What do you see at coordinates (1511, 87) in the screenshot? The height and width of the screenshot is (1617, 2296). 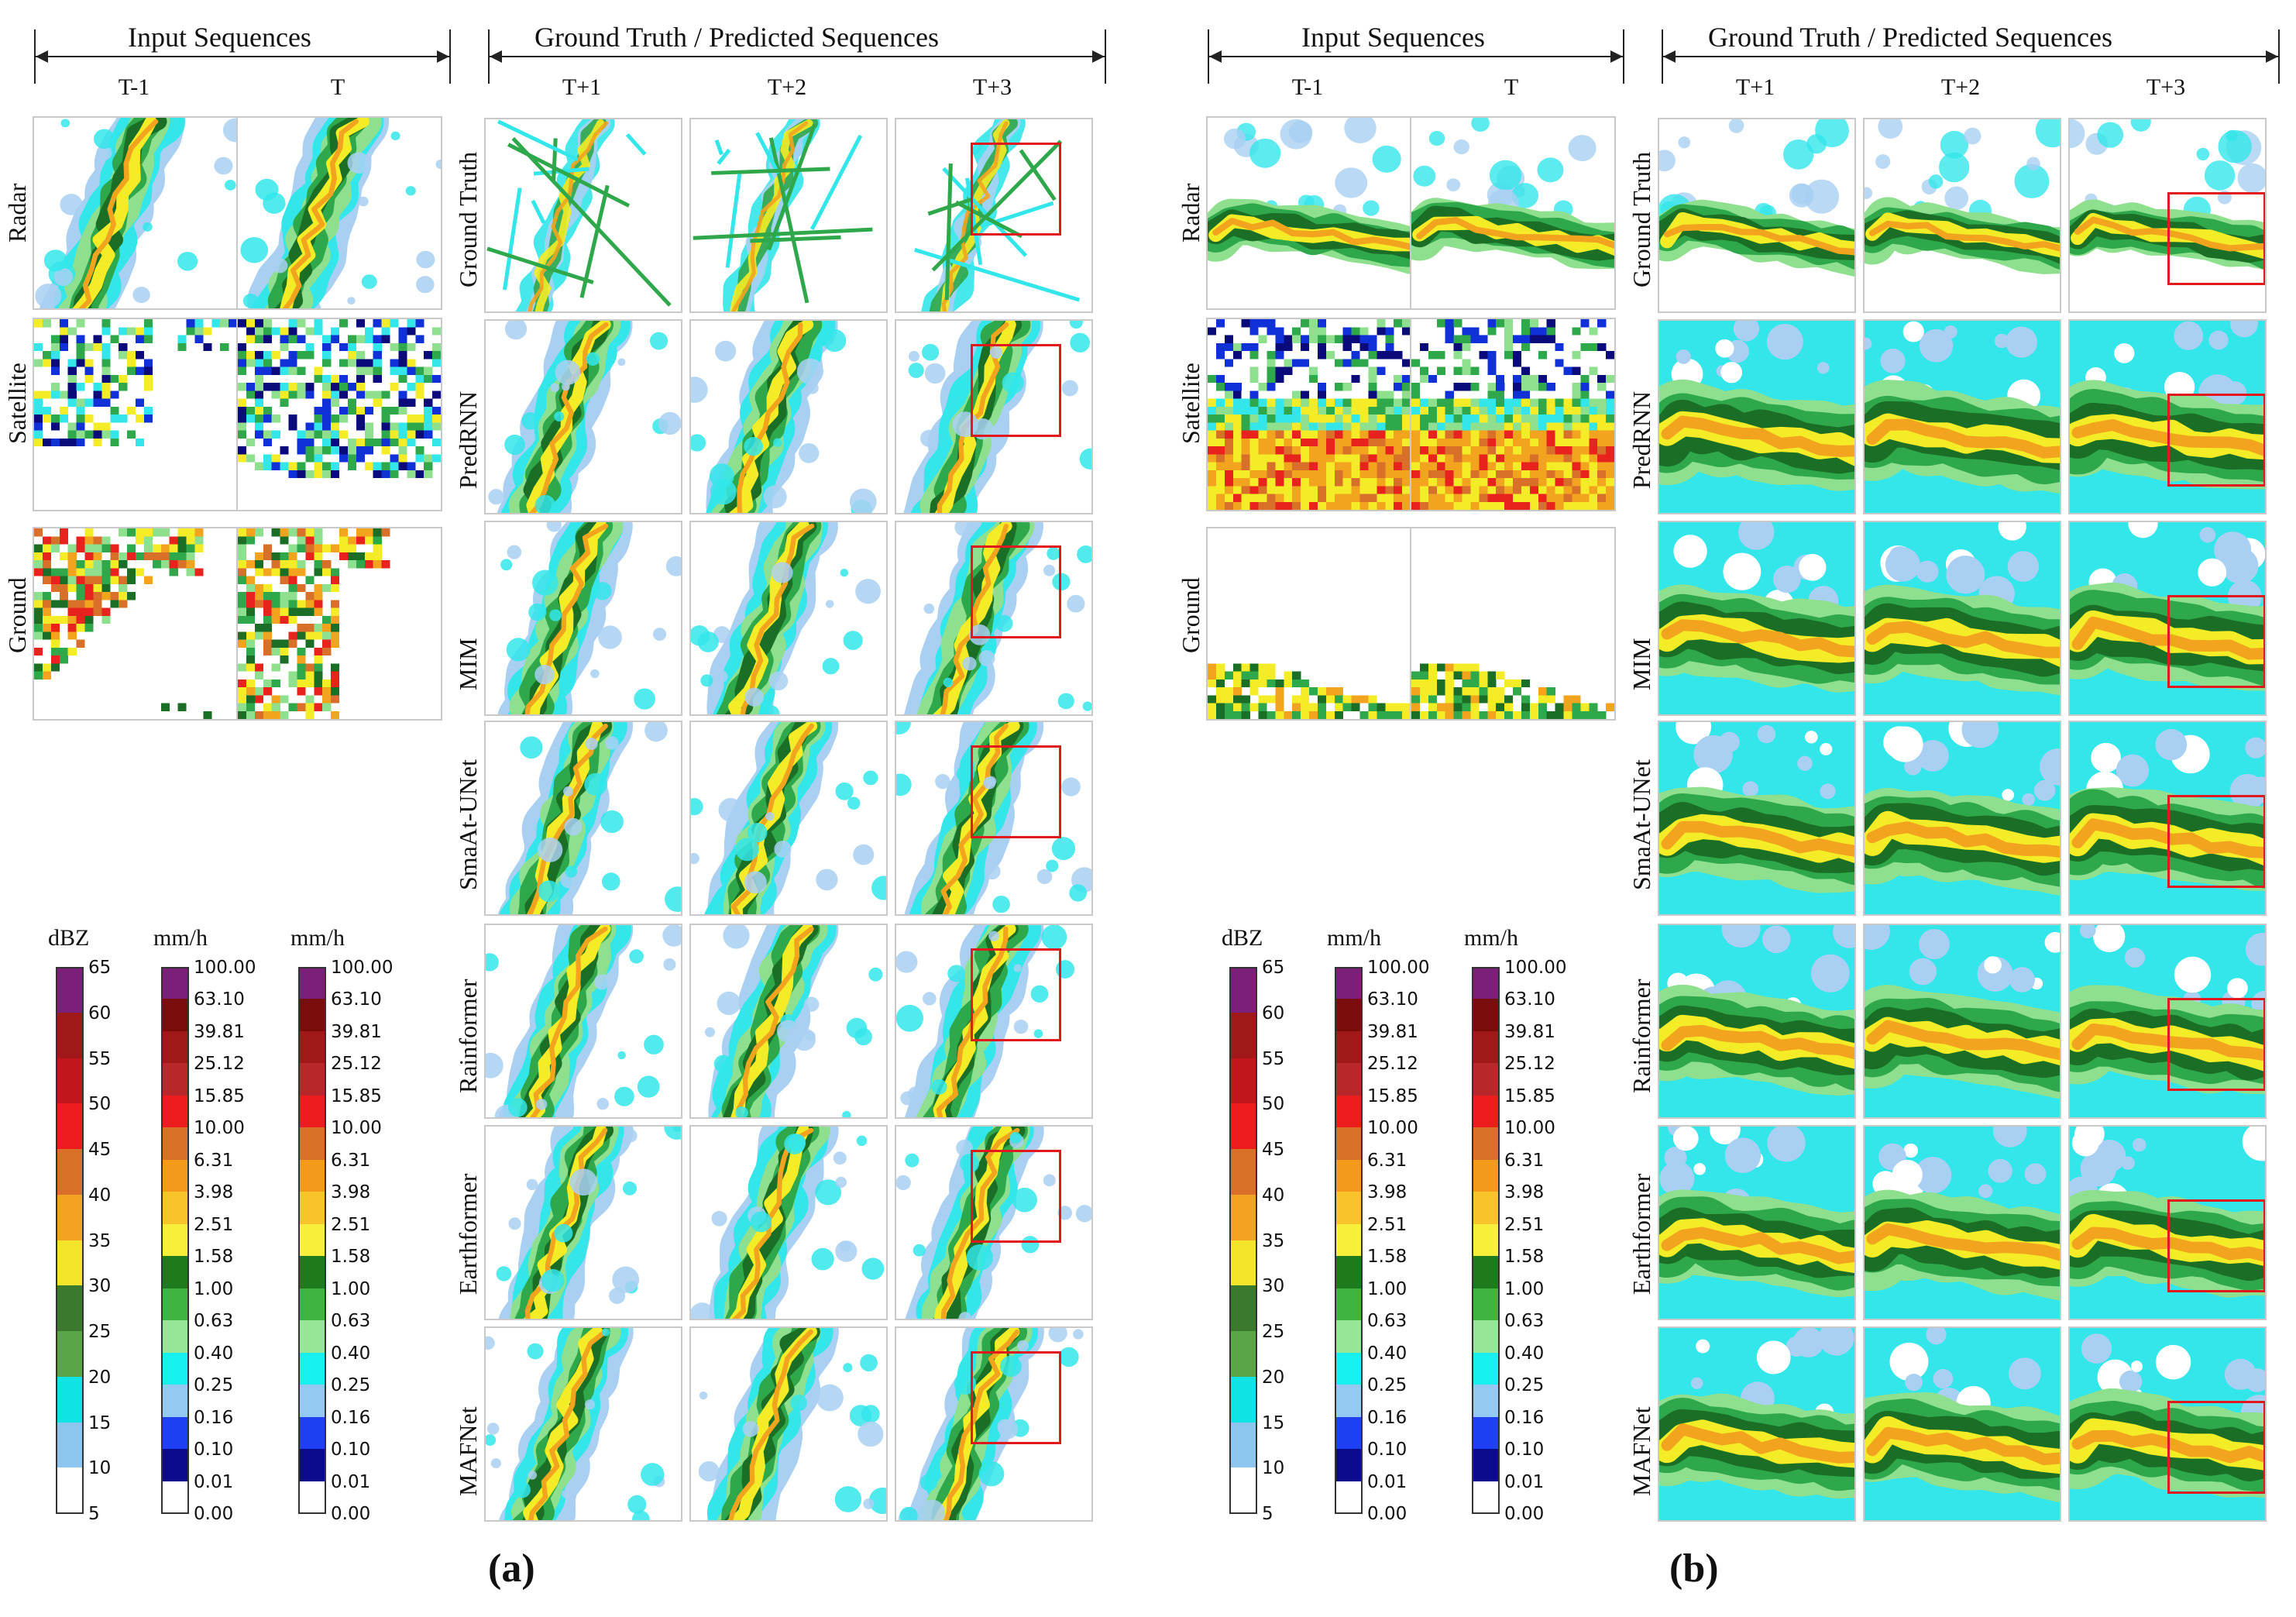 I see `column-label: T` at bounding box center [1511, 87].